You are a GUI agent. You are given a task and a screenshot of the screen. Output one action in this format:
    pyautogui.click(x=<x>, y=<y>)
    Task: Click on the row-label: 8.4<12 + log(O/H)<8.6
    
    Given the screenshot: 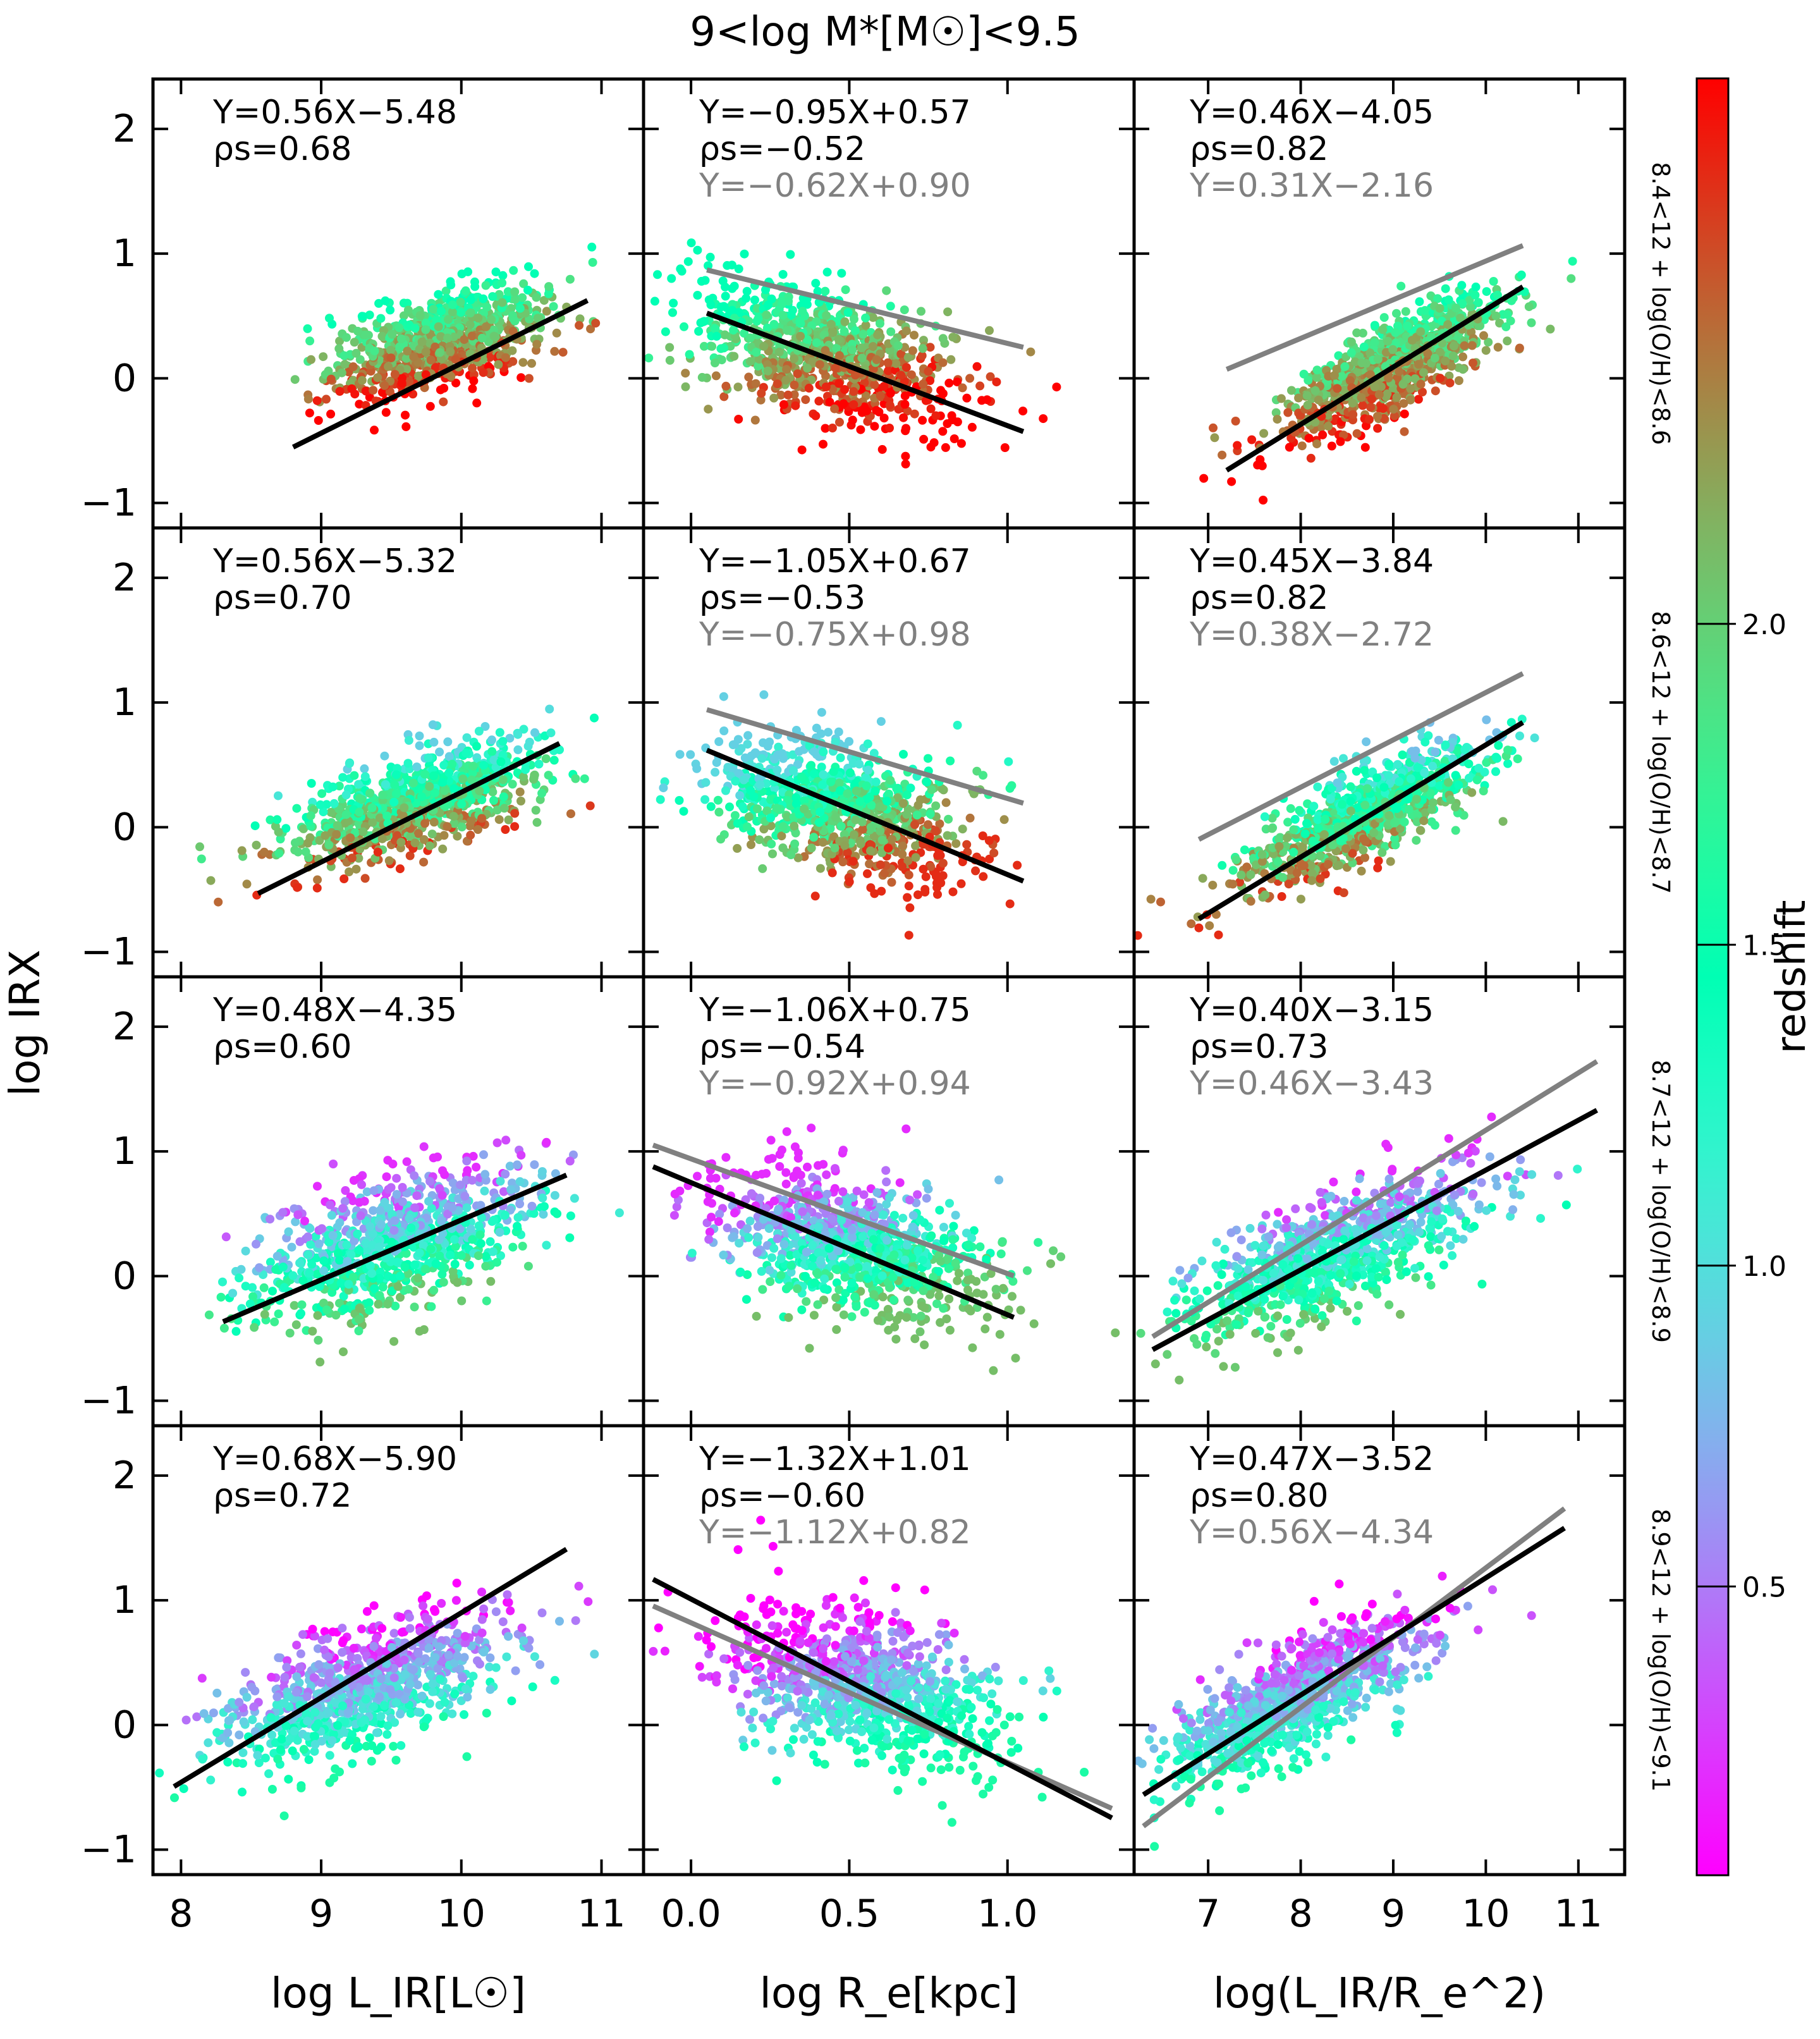 What is the action you would take?
    pyautogui.click(x=1661, y=303)
    